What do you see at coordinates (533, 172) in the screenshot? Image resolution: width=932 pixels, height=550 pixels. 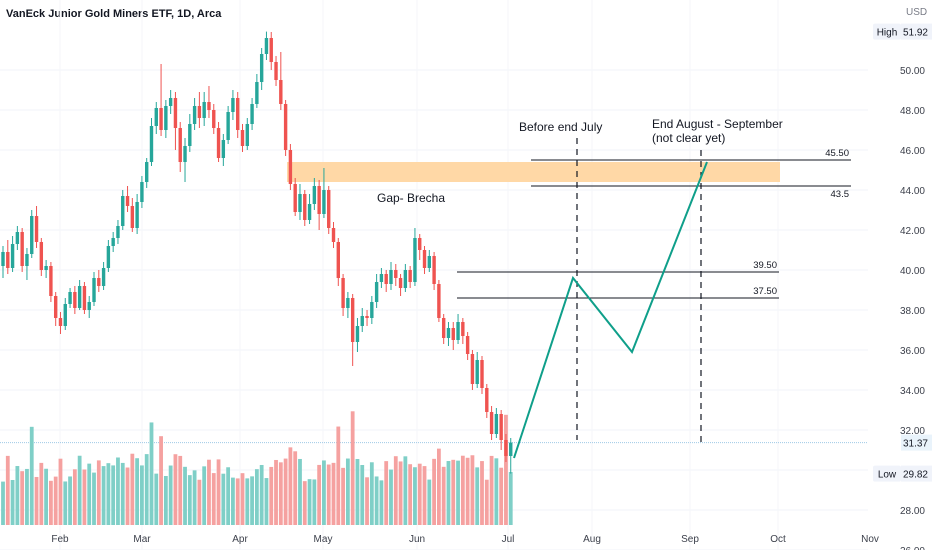 I see `gap-zone` at bounding box center [533, 172].